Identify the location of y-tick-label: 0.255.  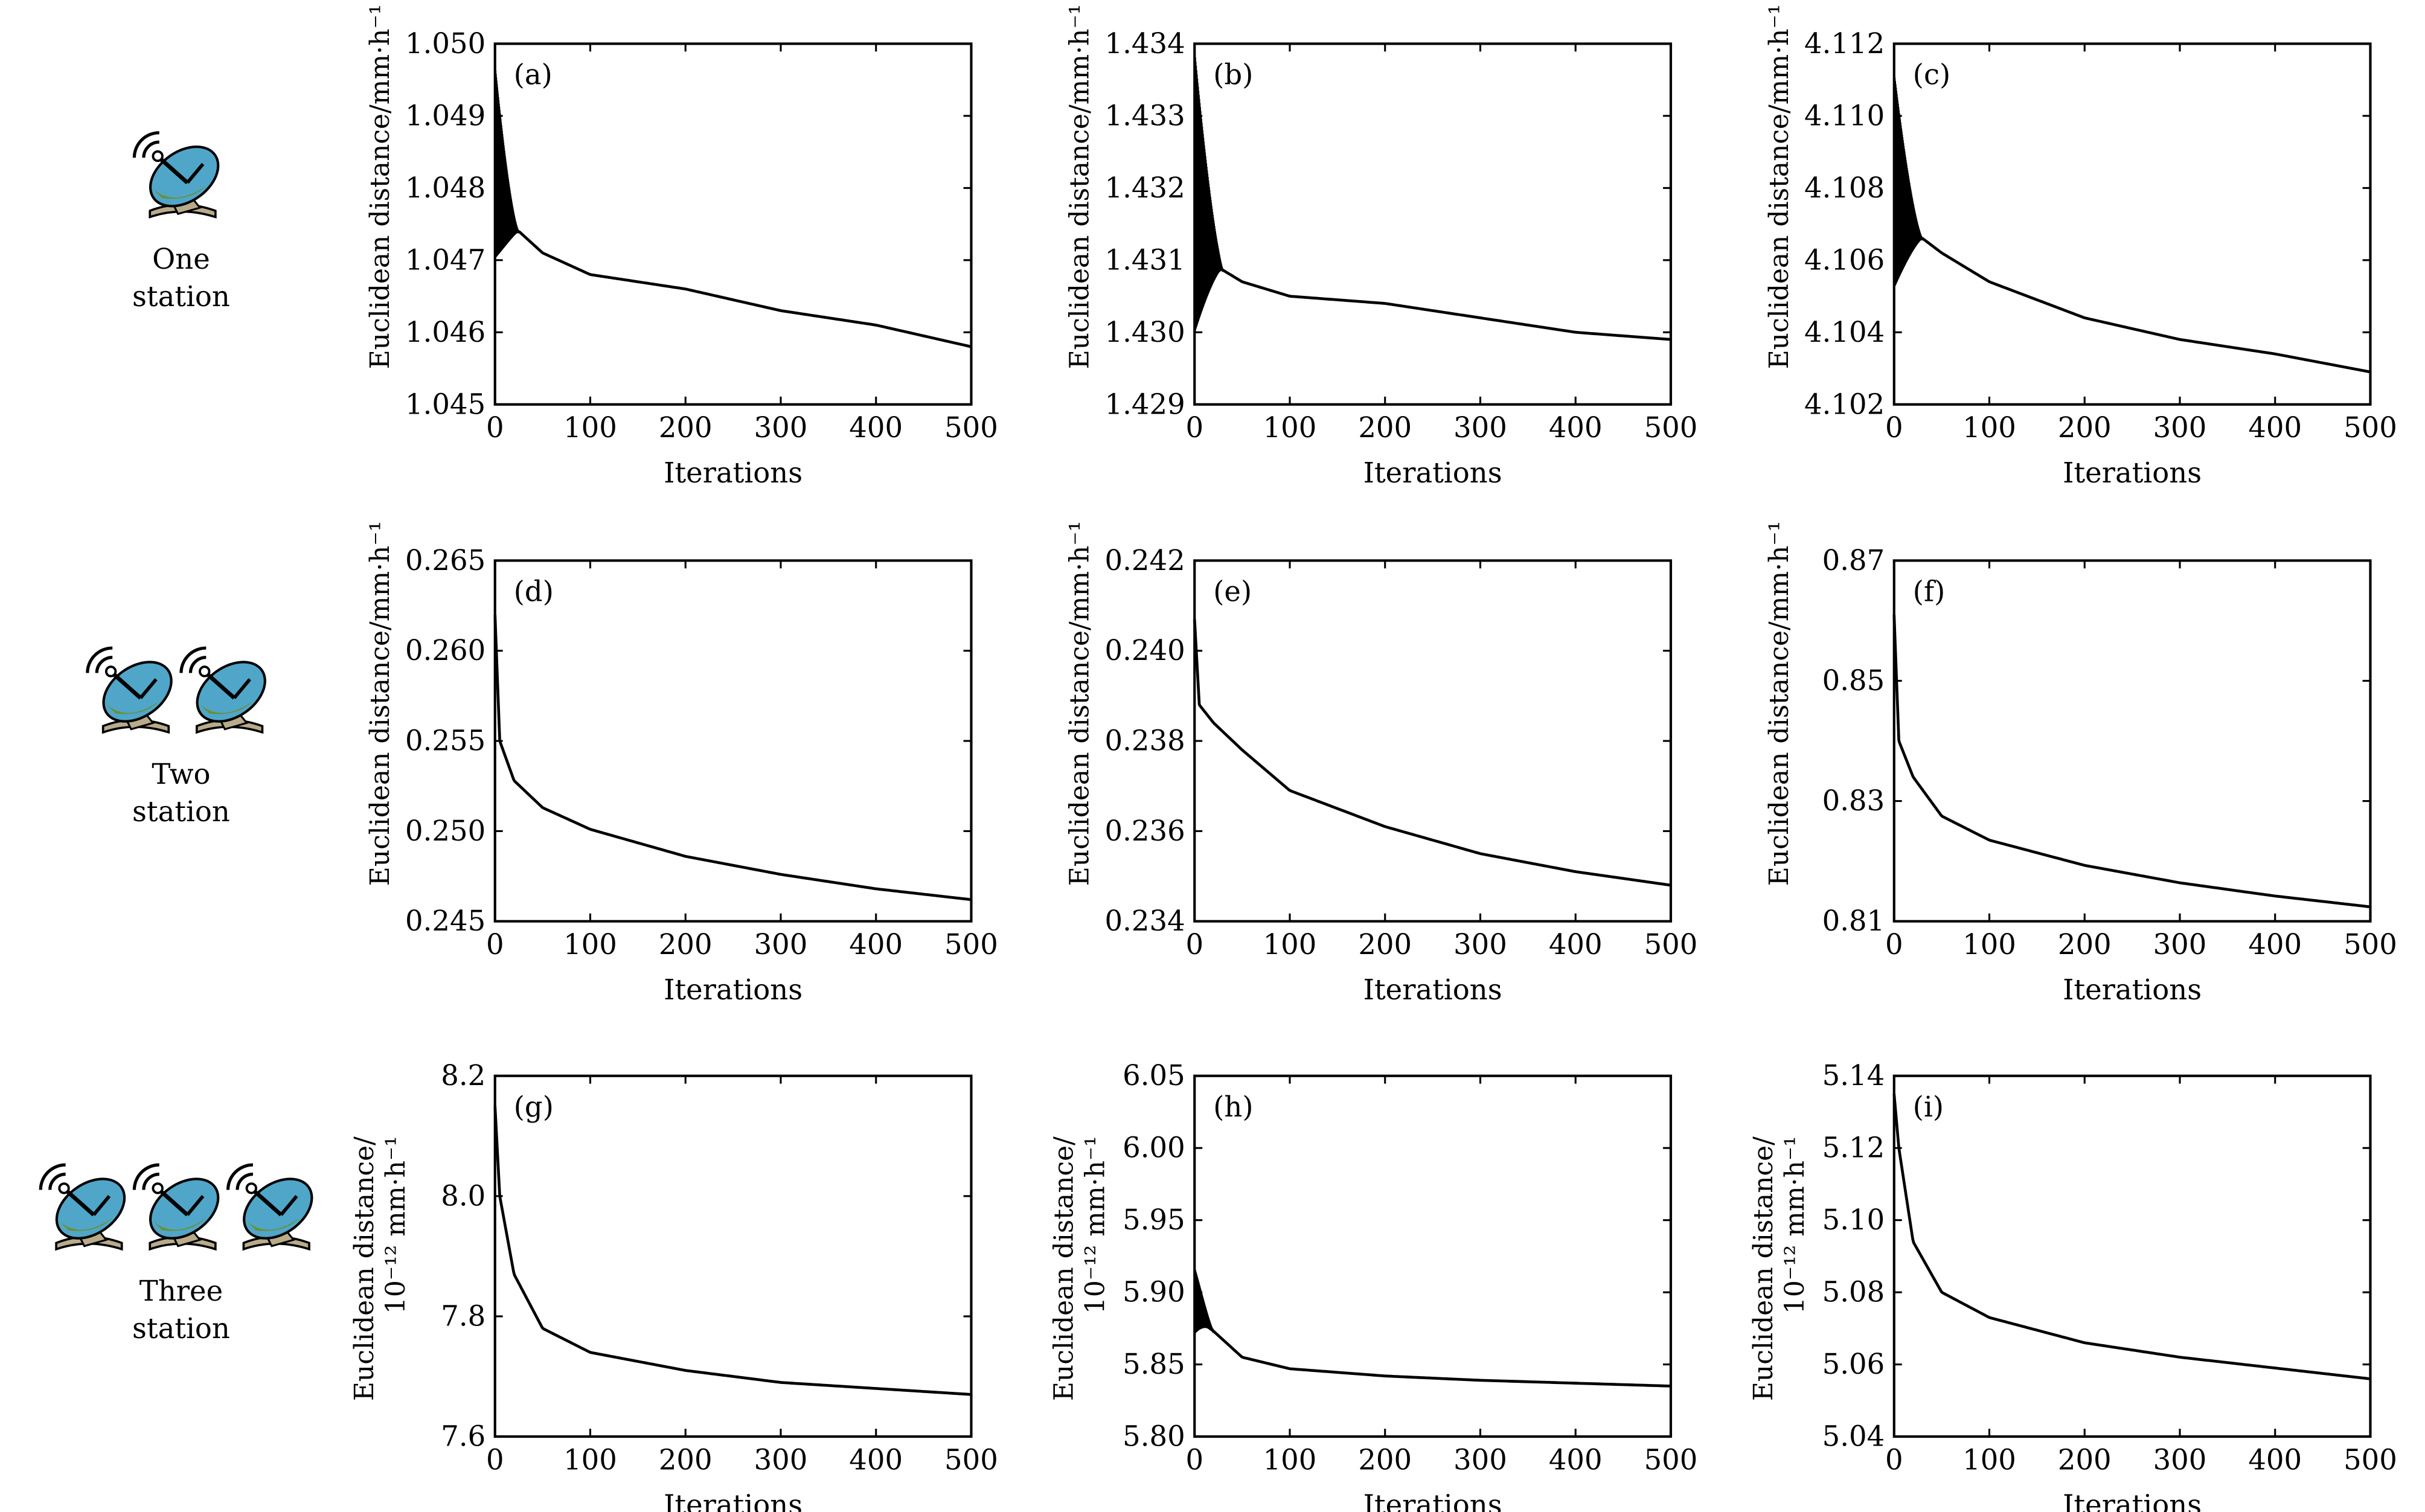
(445, 741).